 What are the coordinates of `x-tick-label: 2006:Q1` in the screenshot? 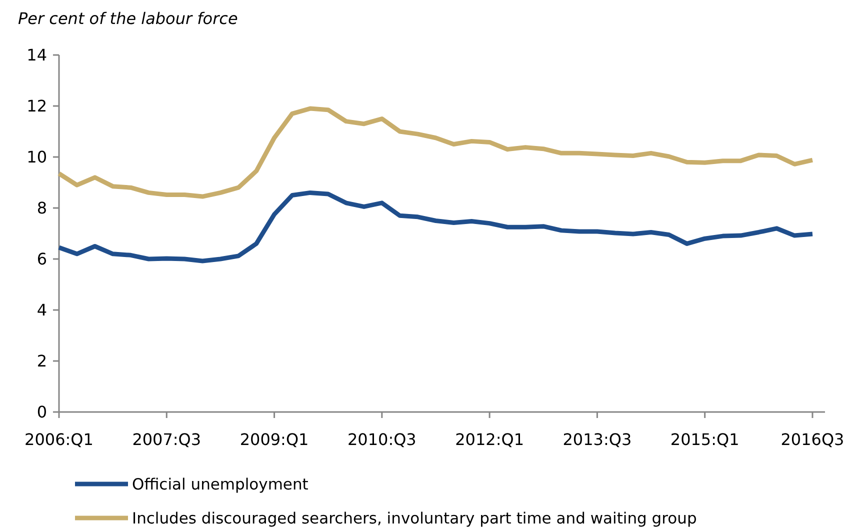 It's located at (59, 439).